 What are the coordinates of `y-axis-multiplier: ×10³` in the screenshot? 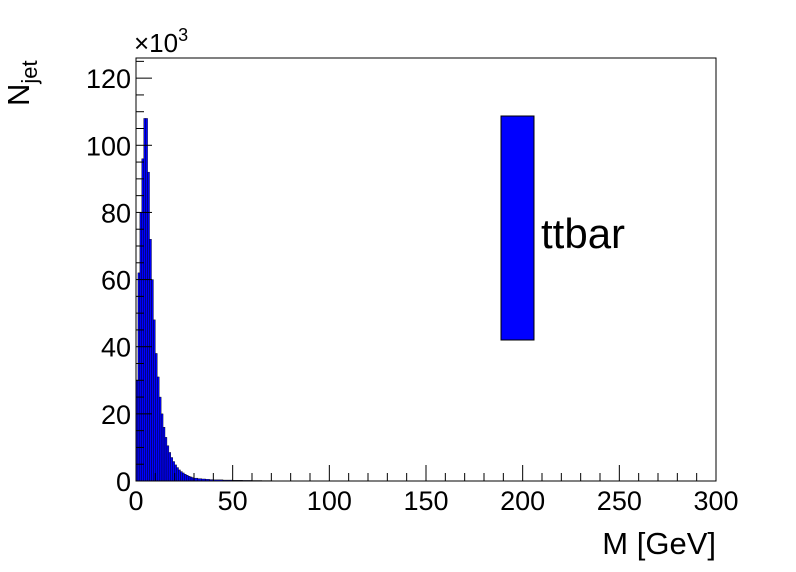 It's located at (161, 41).